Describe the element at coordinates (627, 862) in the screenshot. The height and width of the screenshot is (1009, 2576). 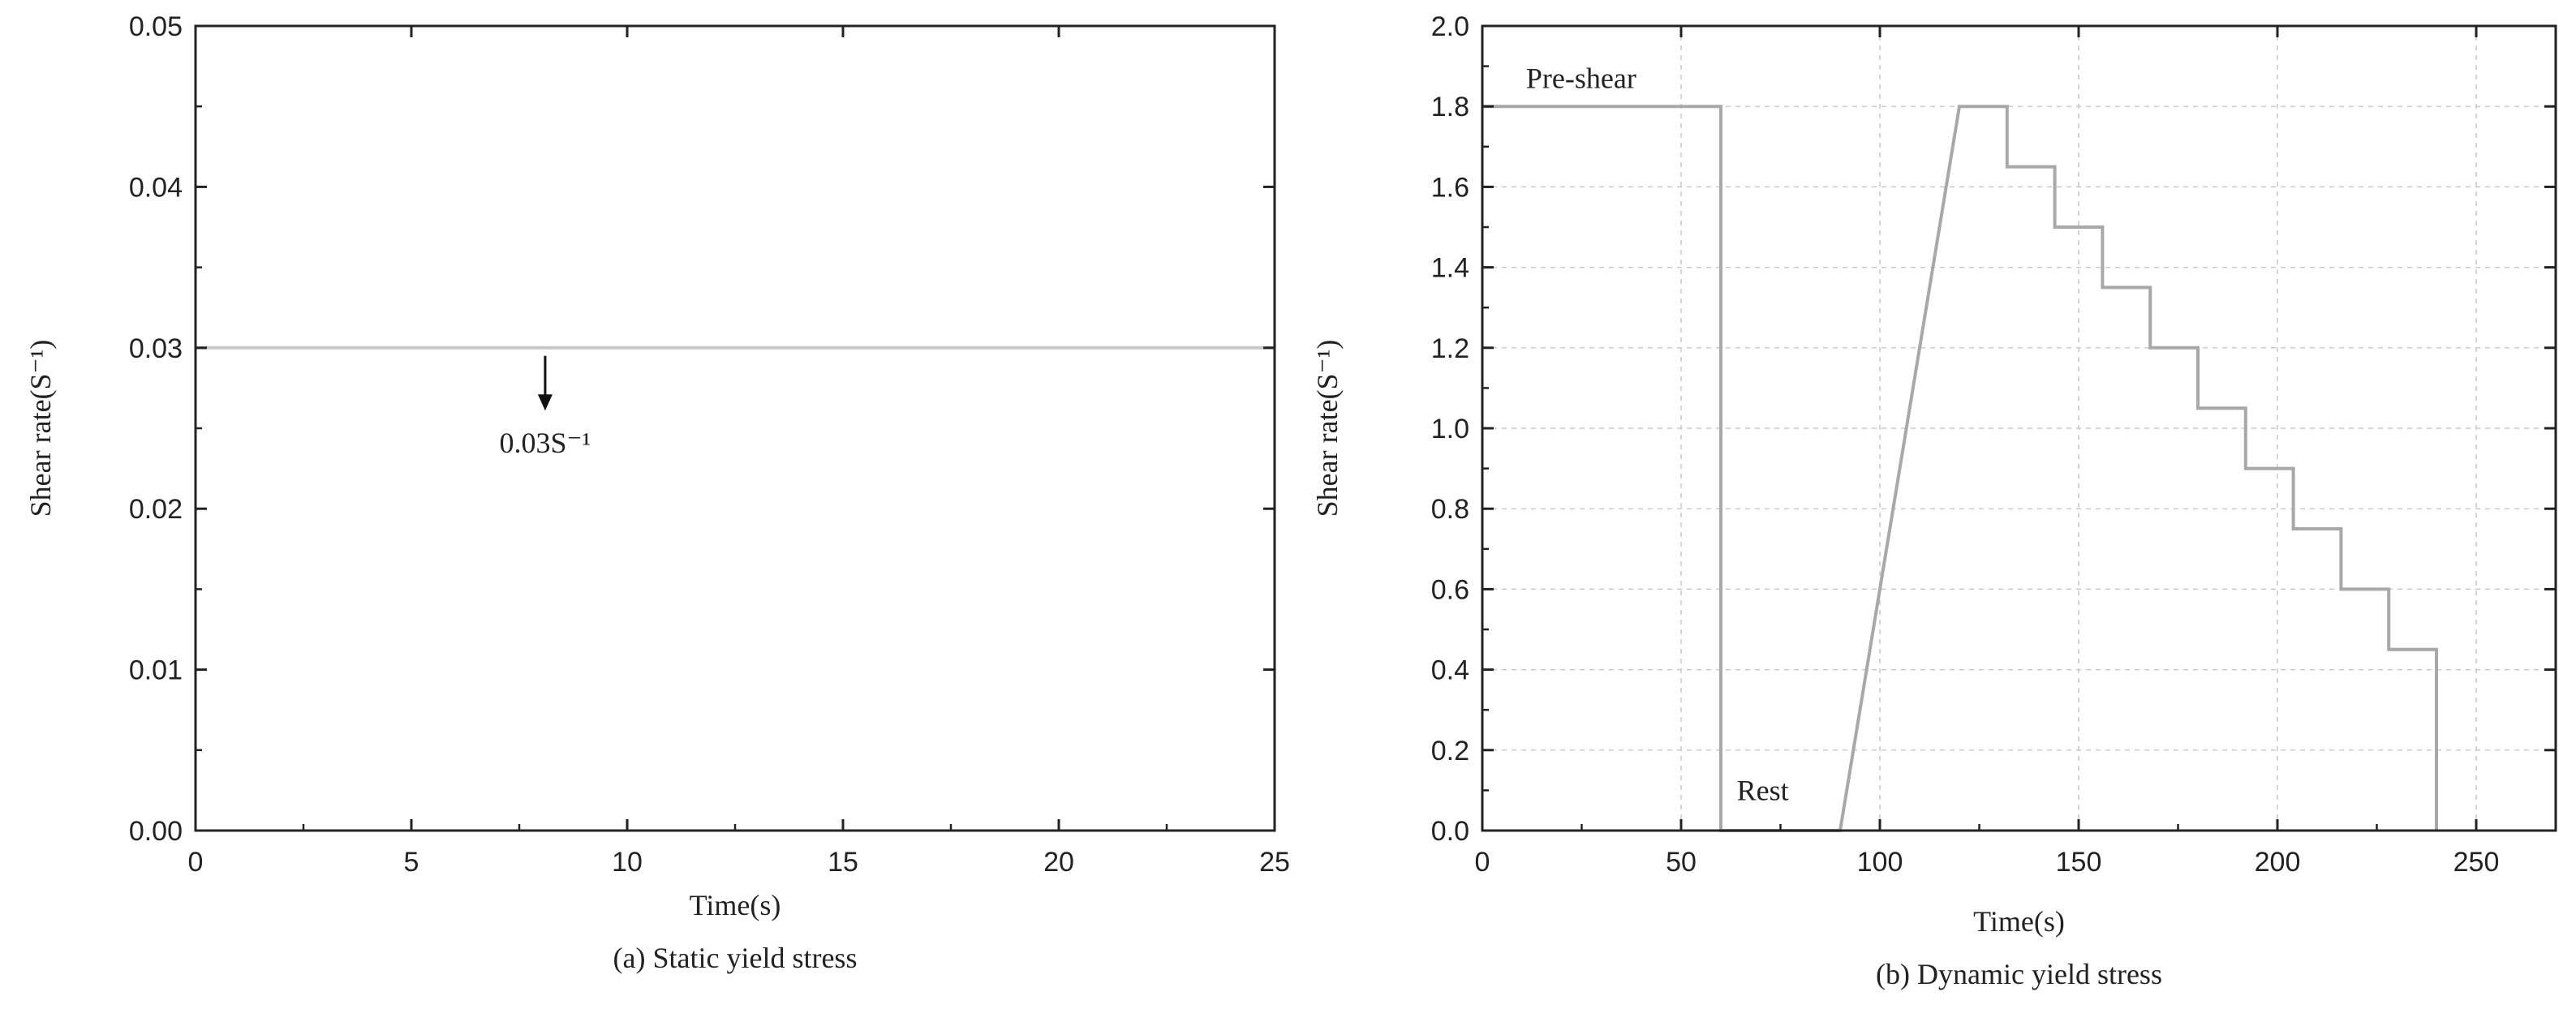
I see `x-tick-label: 10` at that location.